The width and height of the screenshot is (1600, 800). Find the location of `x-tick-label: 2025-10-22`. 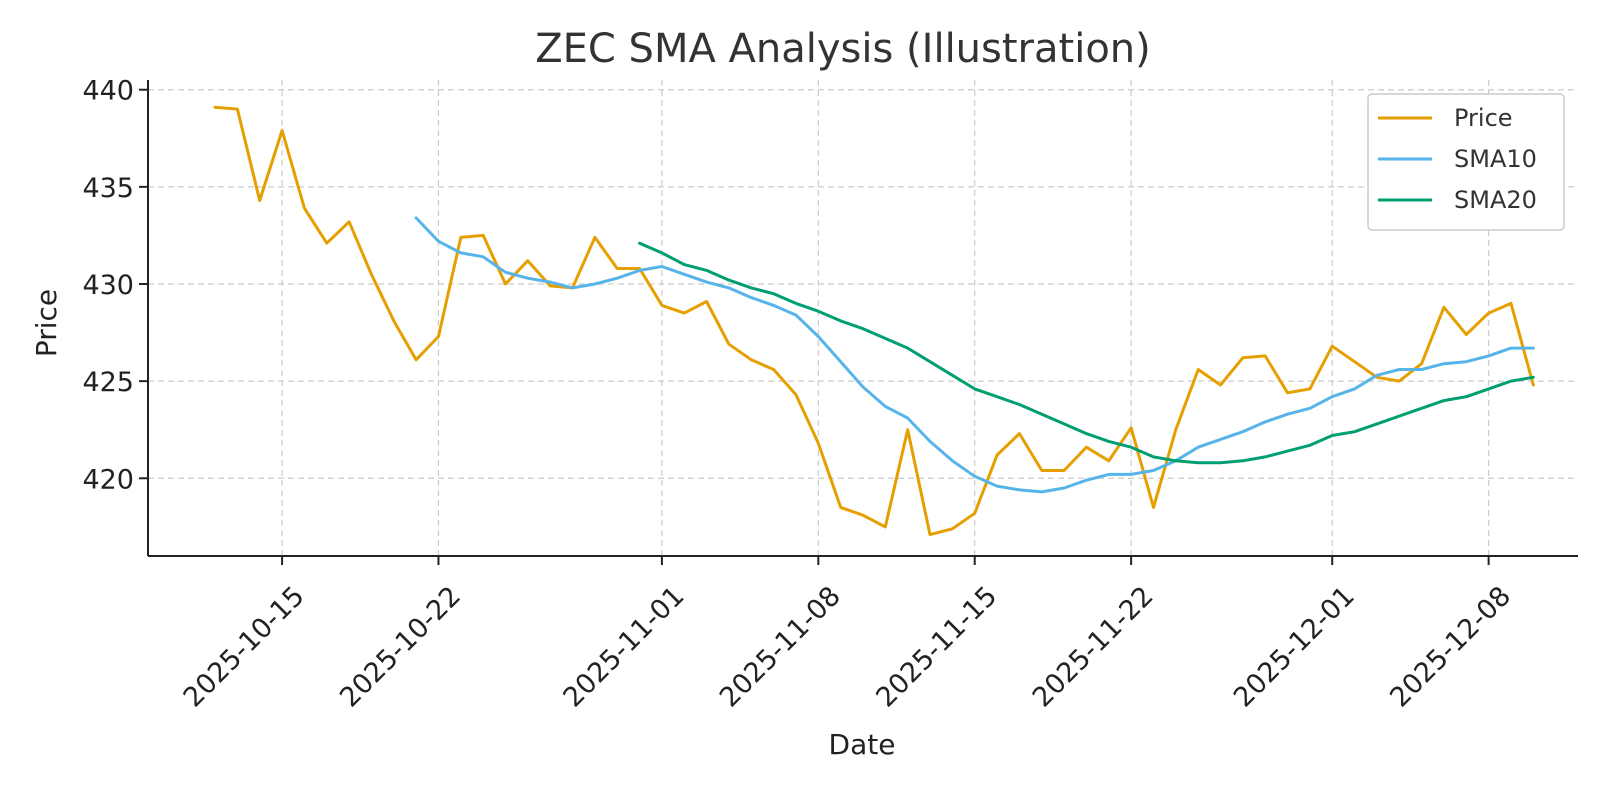

x-tick-label: 2025-10-22 is located at coordinates (400, 647).